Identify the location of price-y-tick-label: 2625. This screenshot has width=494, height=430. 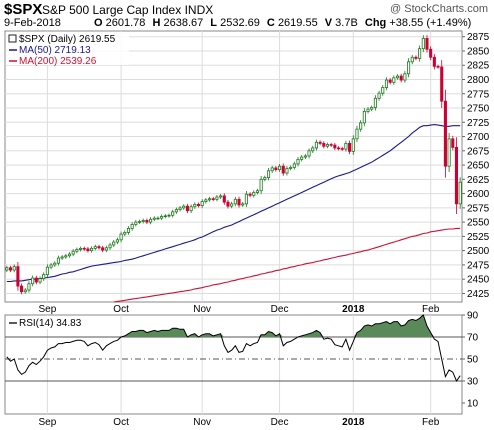
(478, 180).